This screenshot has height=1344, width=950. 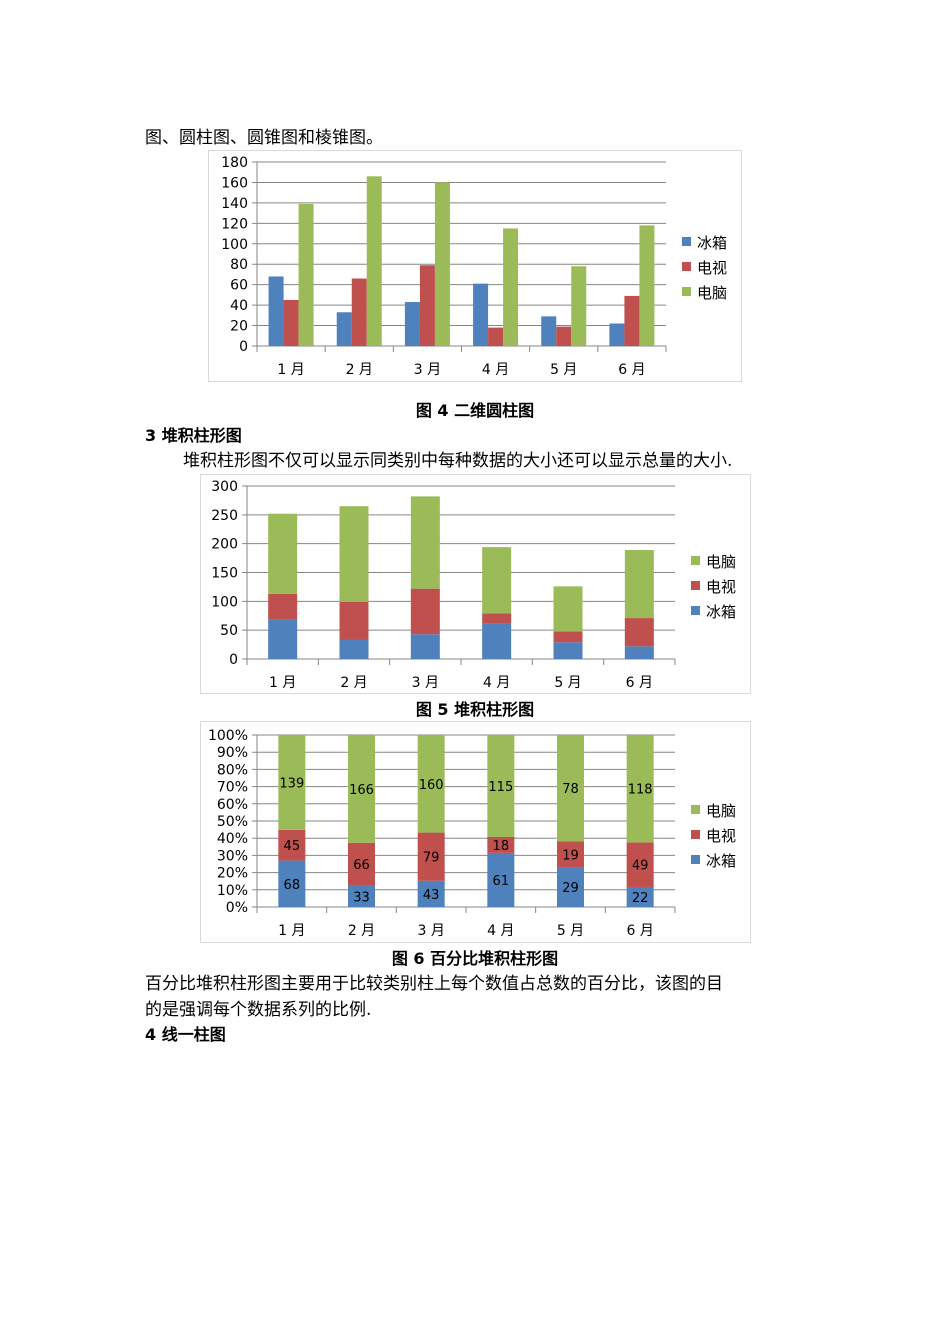 I want to click on data-label: 19, so click(x=570, y=855).